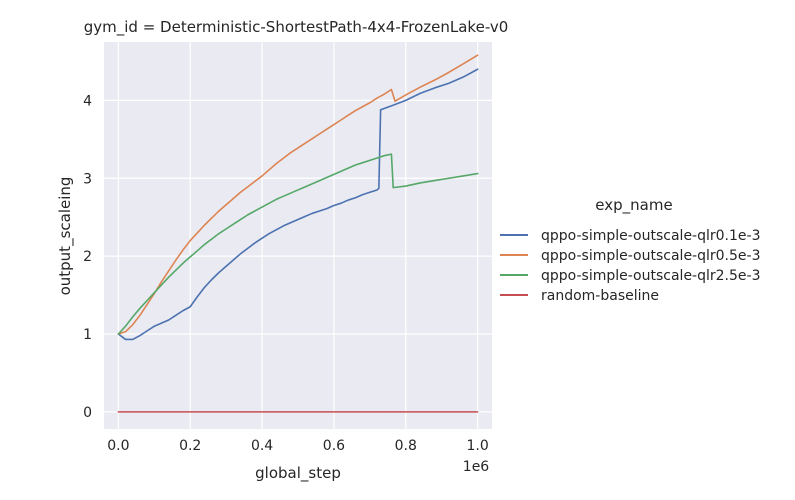 The image size is (795, 500). What do you see at coordinates (650, 236) in the screenshot?
I see `legend-label-0: qppo-simple-outscale-qlr0.1e-3` at bounding box center [650, 236].